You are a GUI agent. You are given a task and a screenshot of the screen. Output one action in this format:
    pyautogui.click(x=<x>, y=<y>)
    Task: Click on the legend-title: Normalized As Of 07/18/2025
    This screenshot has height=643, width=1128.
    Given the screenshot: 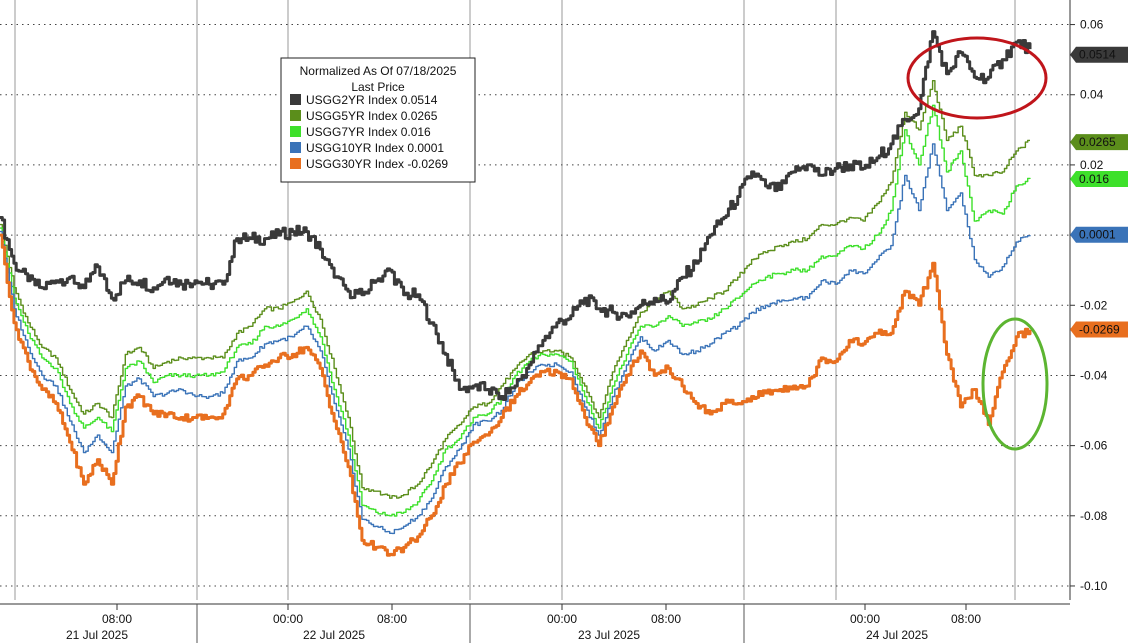 What is the action you would take?
    pyautogui.click(x=378, y=71)
    